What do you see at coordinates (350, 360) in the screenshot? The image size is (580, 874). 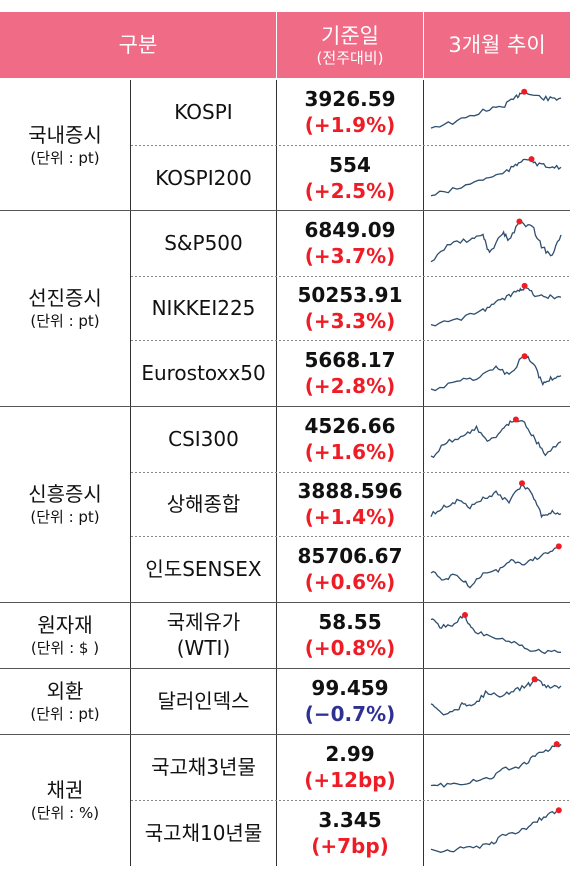 I see `value: 5668.17` at bounding box center [350, 360].